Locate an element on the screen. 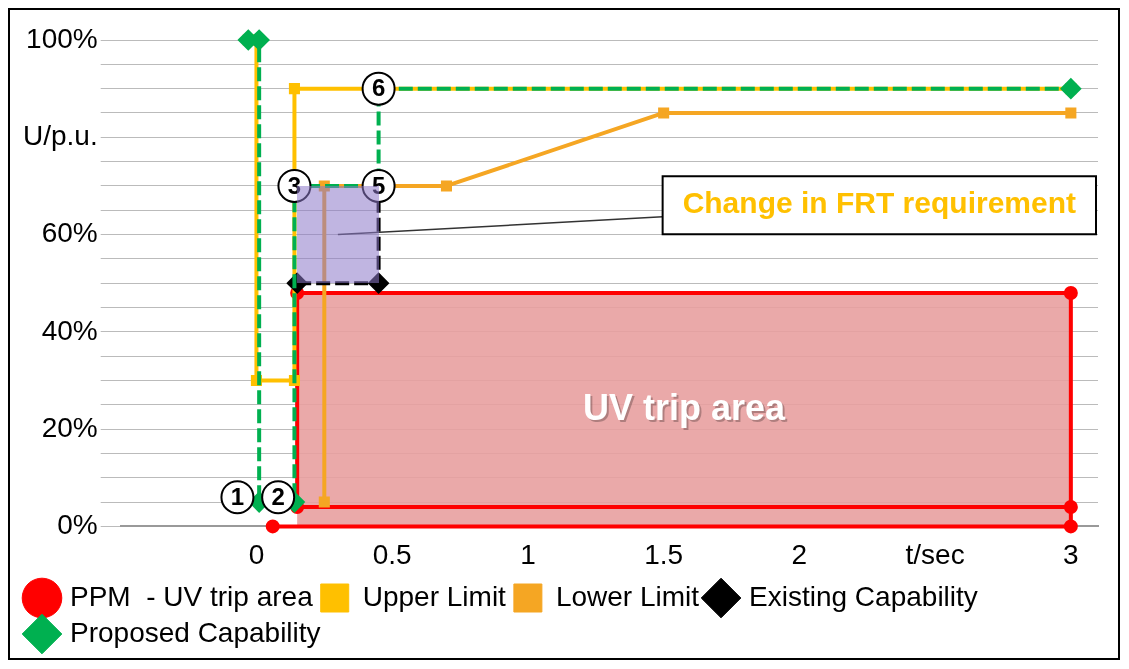 The width and height of the screenshot is (1129, 669). annotation: 6 is located at coordinates (378, 88).